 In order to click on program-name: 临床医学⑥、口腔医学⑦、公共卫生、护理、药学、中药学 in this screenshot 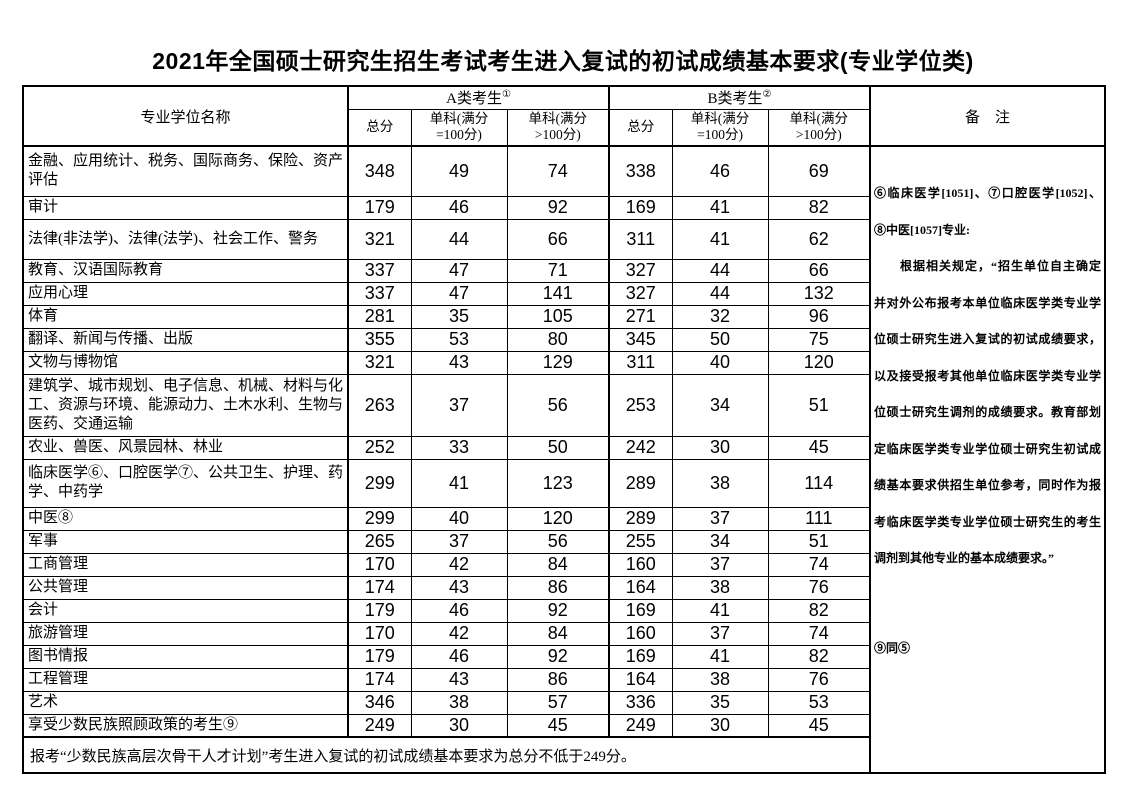, I will do `click(185, 483)`.